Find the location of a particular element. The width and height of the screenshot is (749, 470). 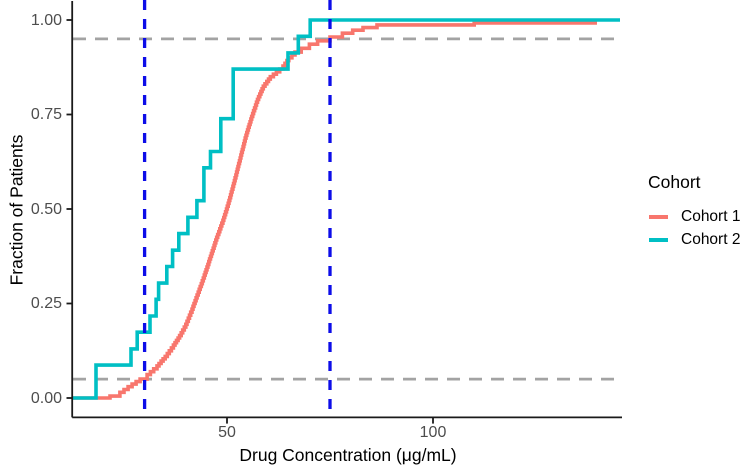

legend-label-cohort-2: Cohort 2 is located at coordinates (711, 239).